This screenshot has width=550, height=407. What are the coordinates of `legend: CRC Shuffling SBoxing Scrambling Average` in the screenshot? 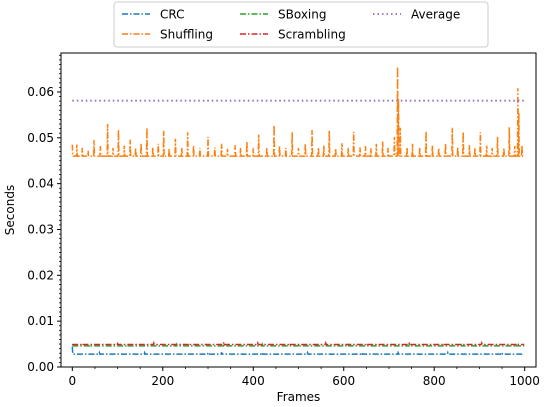 It's located at (301, 24).